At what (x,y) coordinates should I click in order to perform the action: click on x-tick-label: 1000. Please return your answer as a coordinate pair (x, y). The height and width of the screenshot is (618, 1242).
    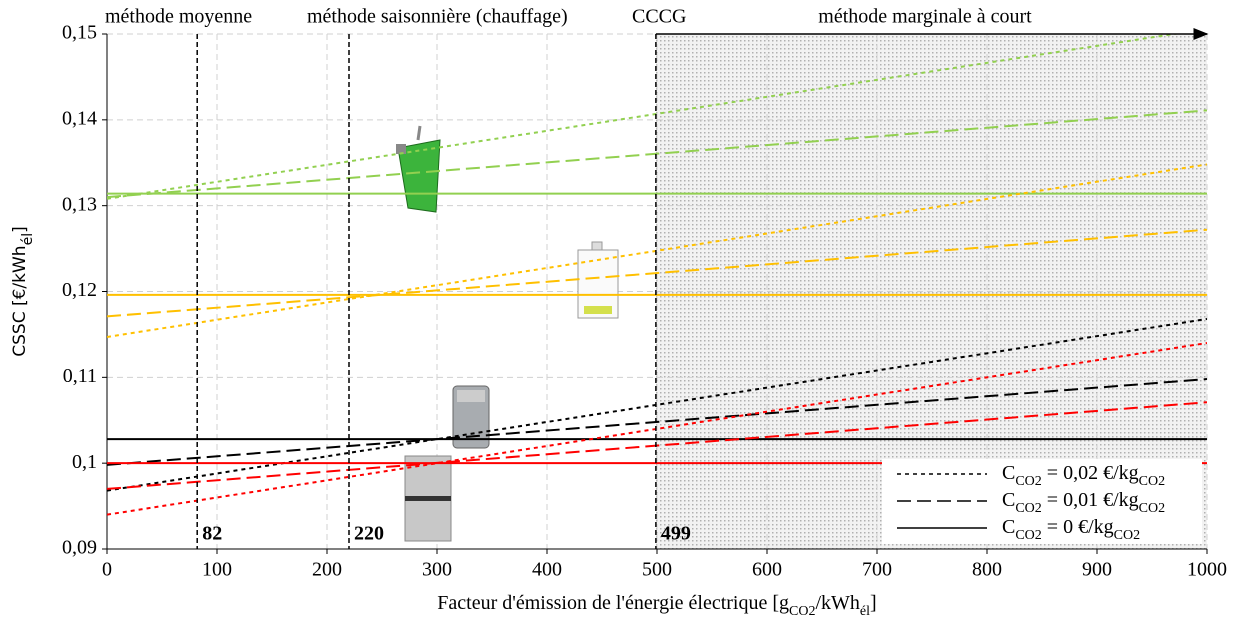
    Looking at the image, I should click on (1207, 570).